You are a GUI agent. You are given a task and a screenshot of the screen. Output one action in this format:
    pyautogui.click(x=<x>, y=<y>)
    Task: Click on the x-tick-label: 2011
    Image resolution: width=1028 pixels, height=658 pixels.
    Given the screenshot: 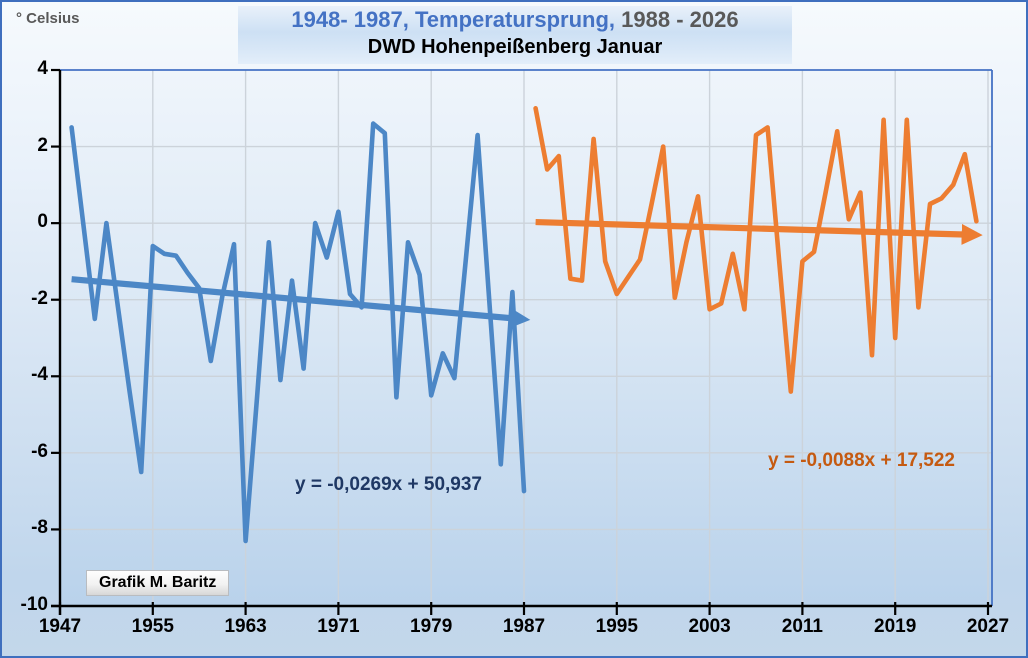 What is the action you would take?
    pyautogui.click(x=802, y=626)
    